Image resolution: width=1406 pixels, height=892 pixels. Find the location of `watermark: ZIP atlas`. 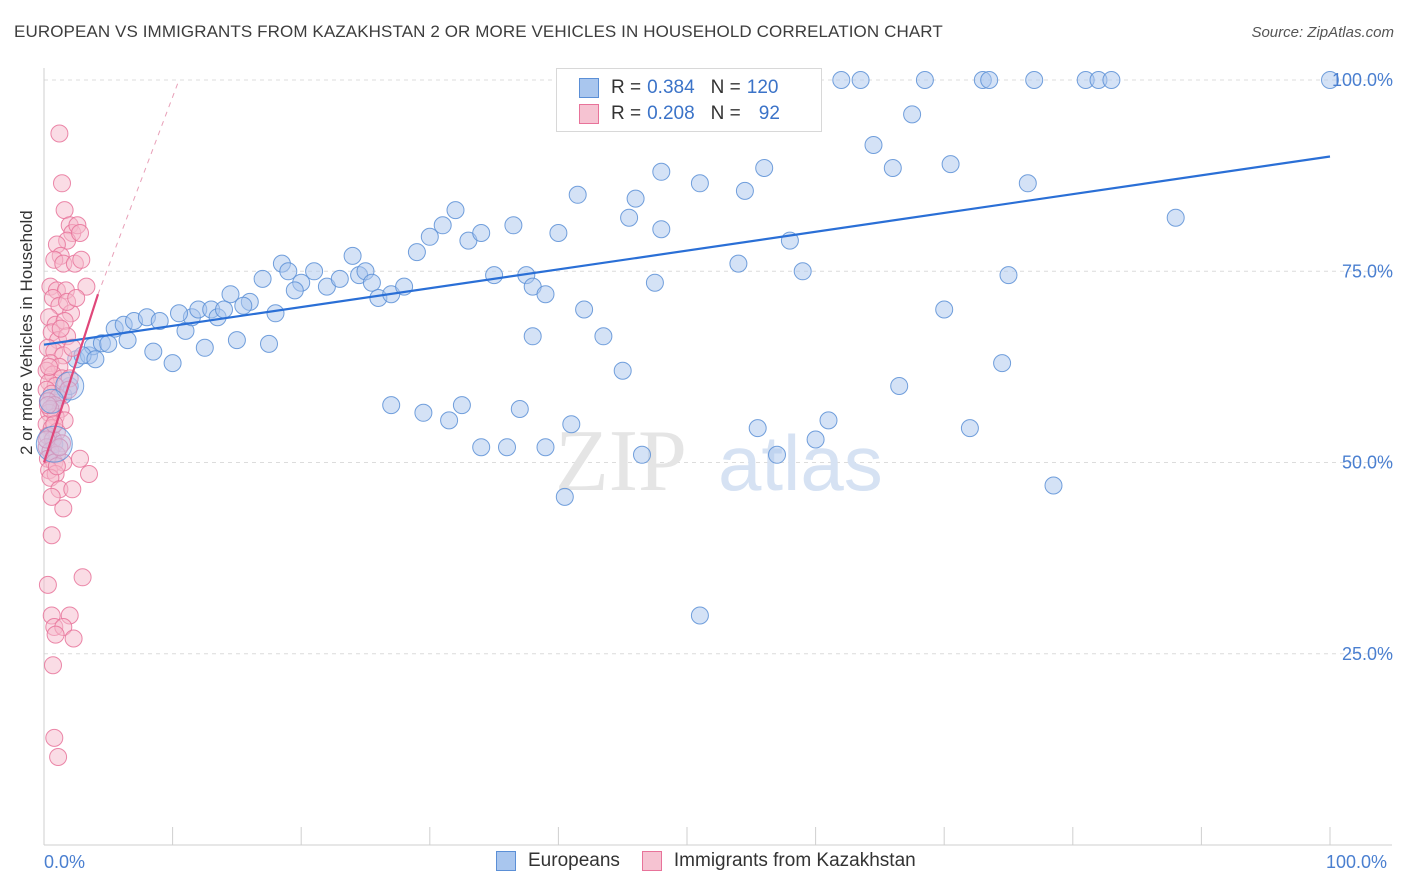

watermark: ZIP atlas is located at coordinates (719, 461).